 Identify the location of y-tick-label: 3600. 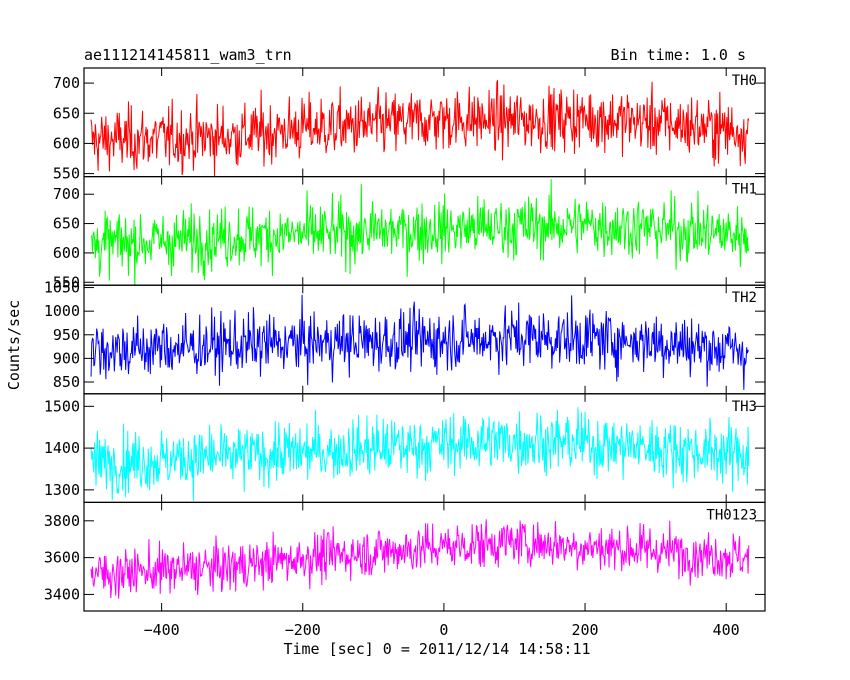
(62, 558).